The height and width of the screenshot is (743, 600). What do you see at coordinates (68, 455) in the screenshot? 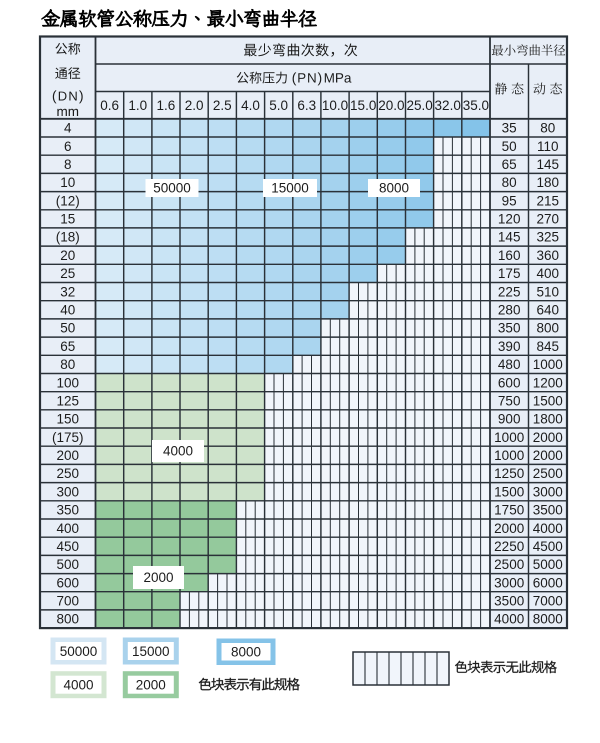
I see `svg-text: 200` at bounding box center [68, 455].